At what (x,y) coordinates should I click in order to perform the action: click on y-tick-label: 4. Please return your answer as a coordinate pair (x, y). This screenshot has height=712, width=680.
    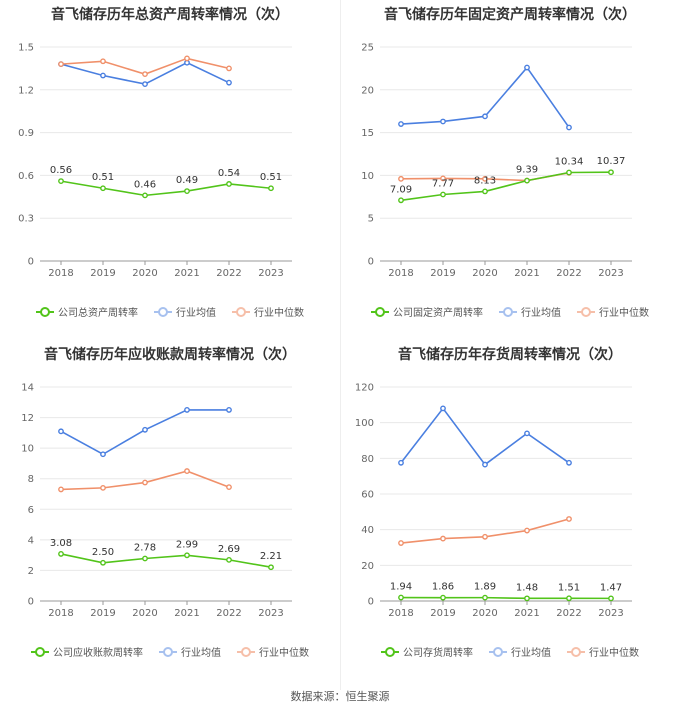
    Looking at the image, I should click on (31, 540).